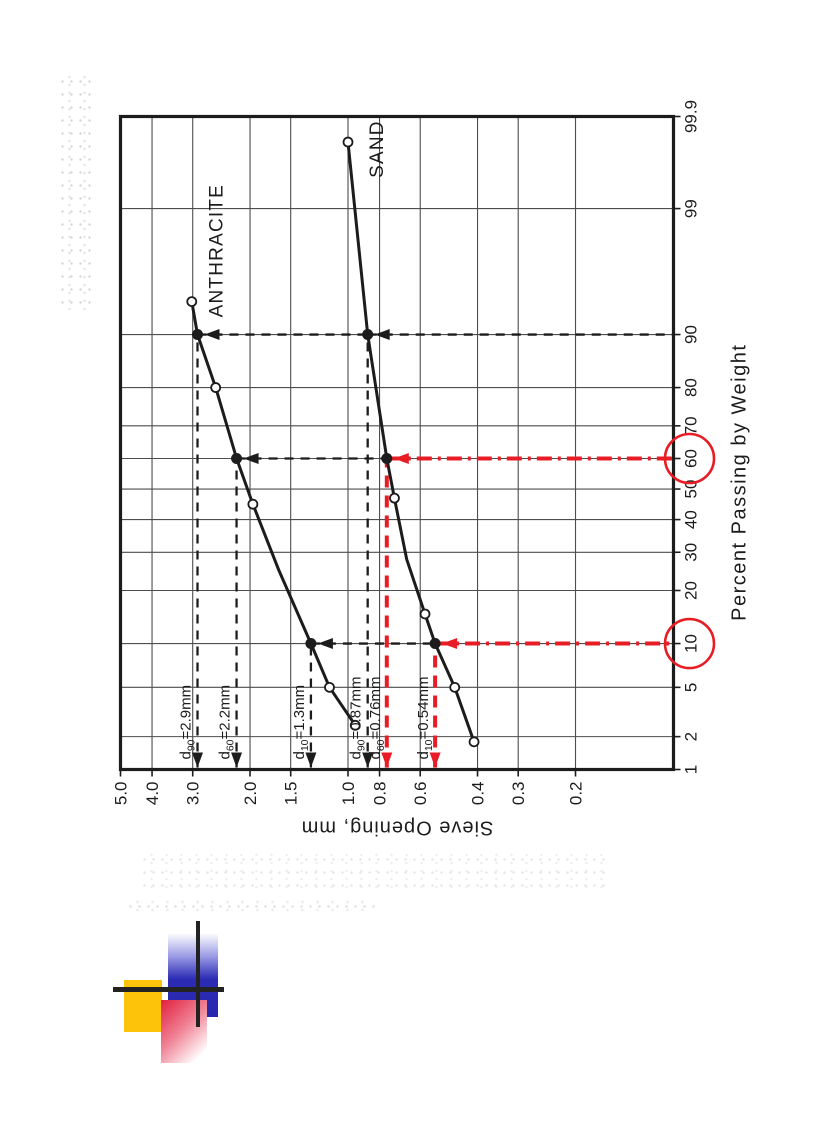 The height and width of the screenshot is (1123, 816). What do you see at coordinates (397, 828) in the screenshot?
I see `y-axis-title: Sieve Opening, mm` at bounding box center [397, 828].